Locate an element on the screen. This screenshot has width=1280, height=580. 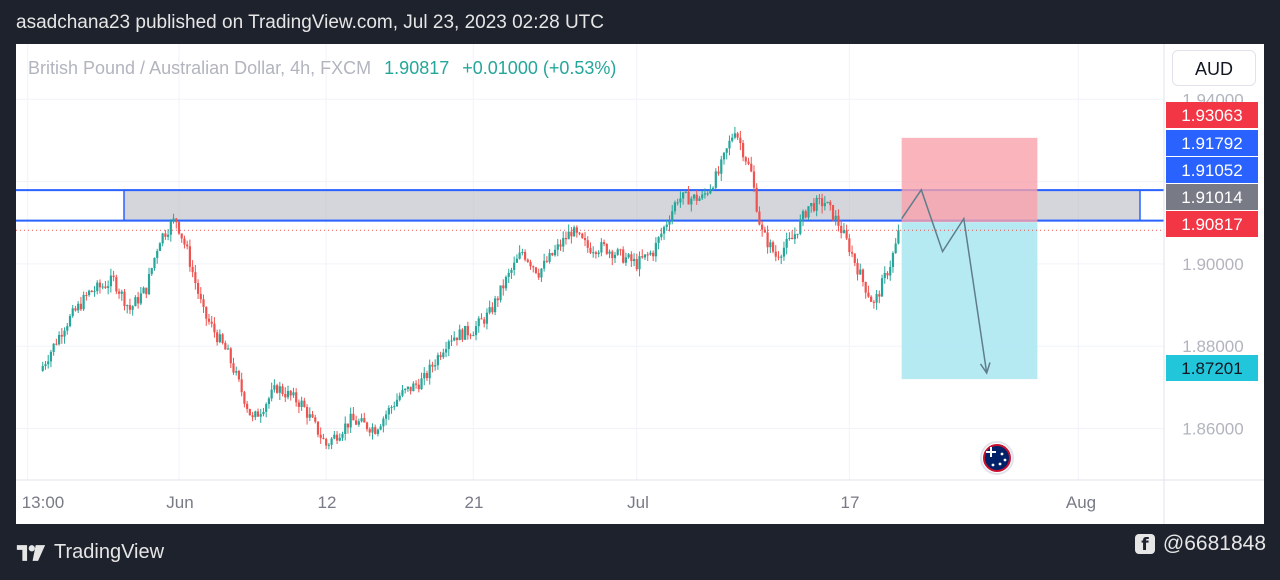
projection-arrowhead is located at coordinates (985, 368).